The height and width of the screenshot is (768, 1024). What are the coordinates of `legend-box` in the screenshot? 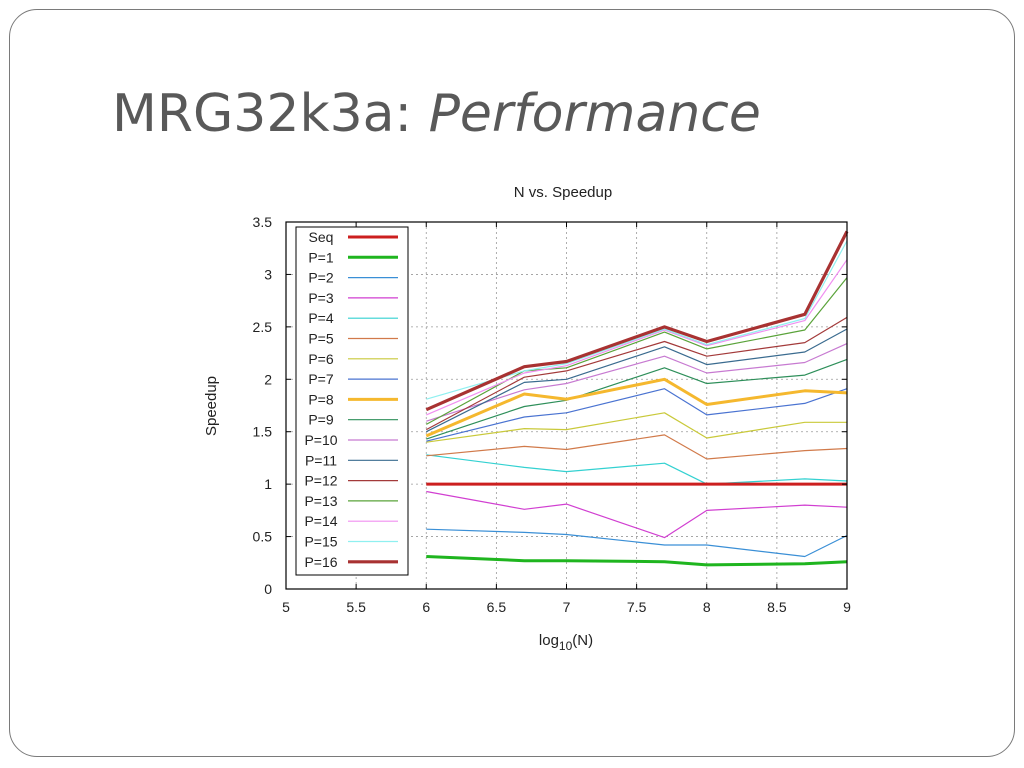 It's located at (352, 401).